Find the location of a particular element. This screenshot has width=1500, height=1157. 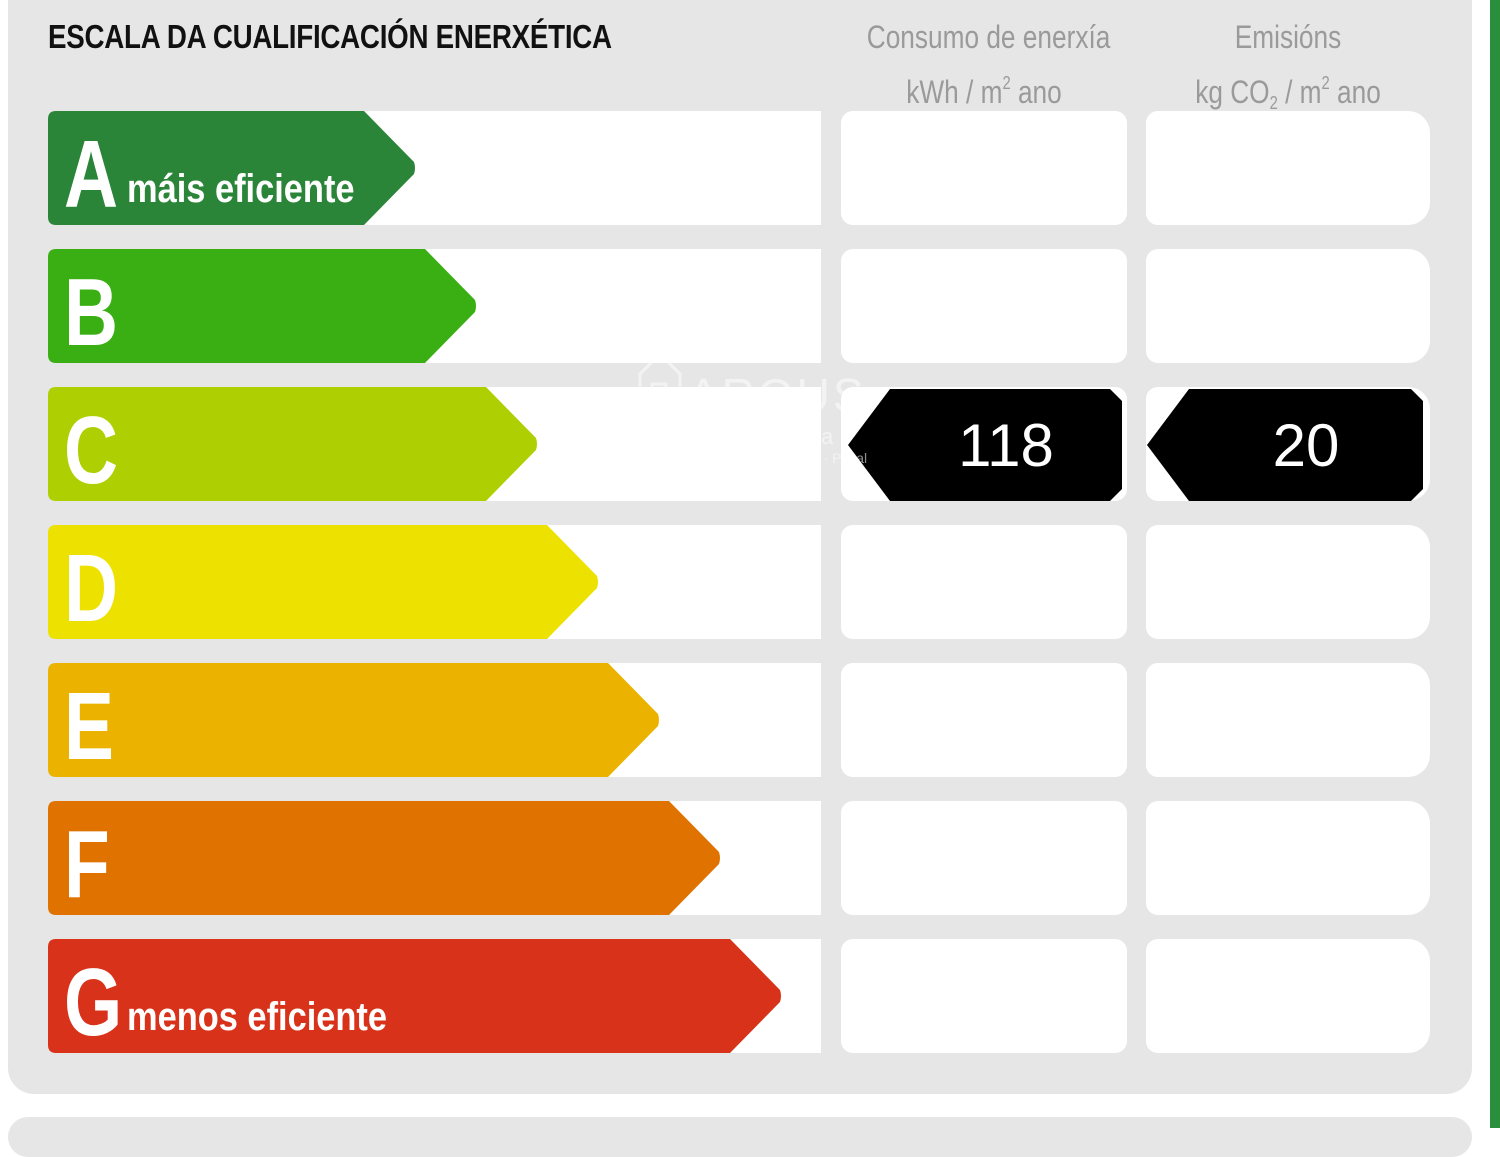

emissions-cell-a is located at coordinates (1288, 168).